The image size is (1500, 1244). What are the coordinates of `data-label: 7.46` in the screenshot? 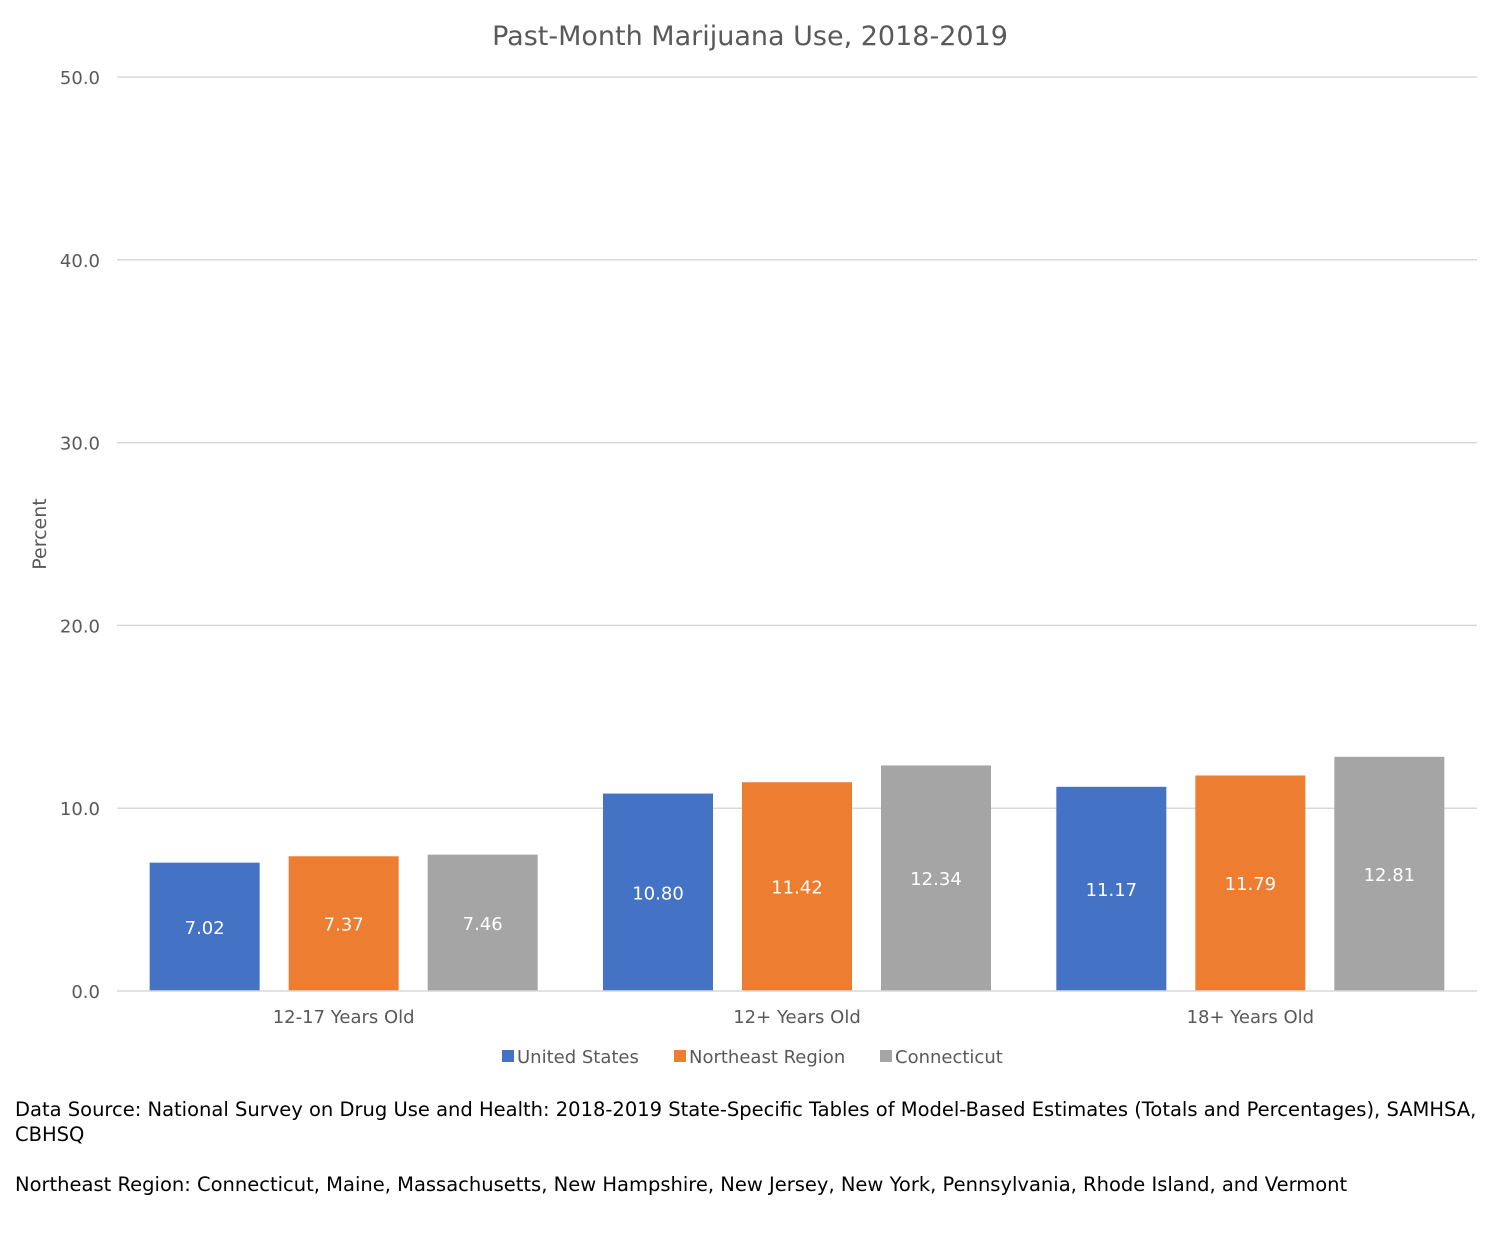 It's located at (483, 924).